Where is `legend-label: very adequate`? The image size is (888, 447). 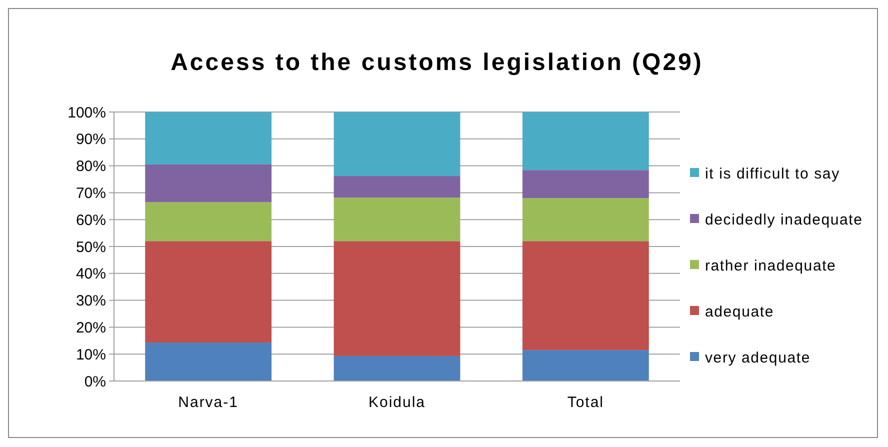 legend-label: very adequate is located at coordinates (757, 357).